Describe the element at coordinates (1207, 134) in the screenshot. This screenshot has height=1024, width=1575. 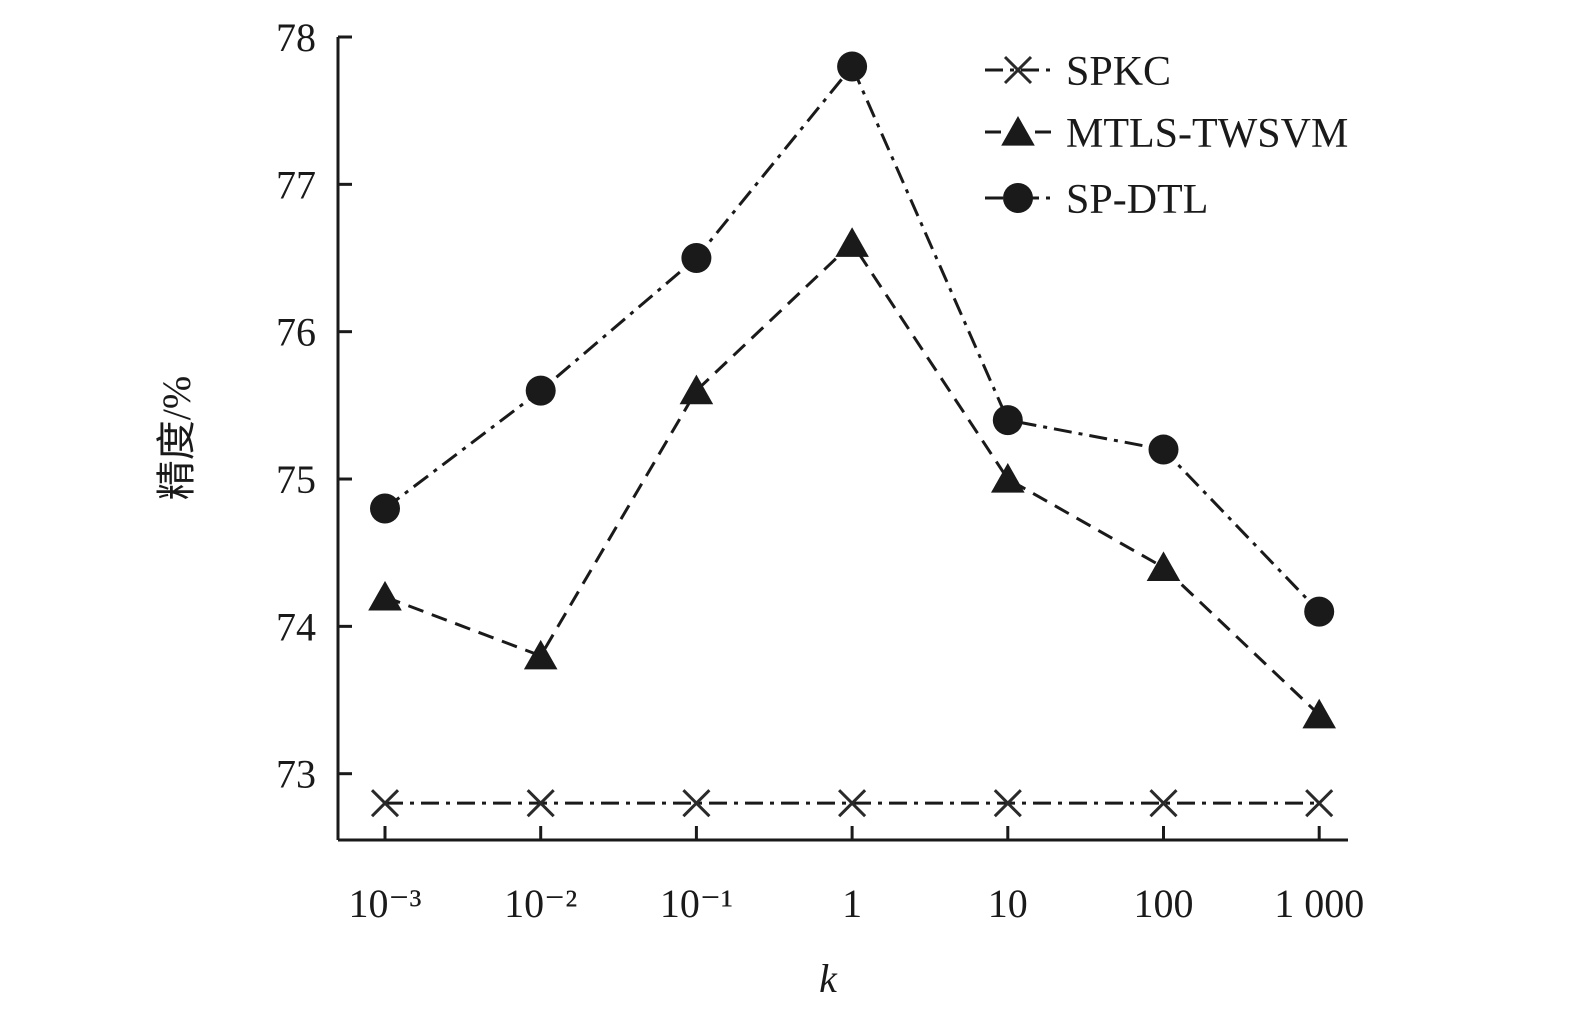
I see `legend-label: MTLS-TWSVM` at that location.